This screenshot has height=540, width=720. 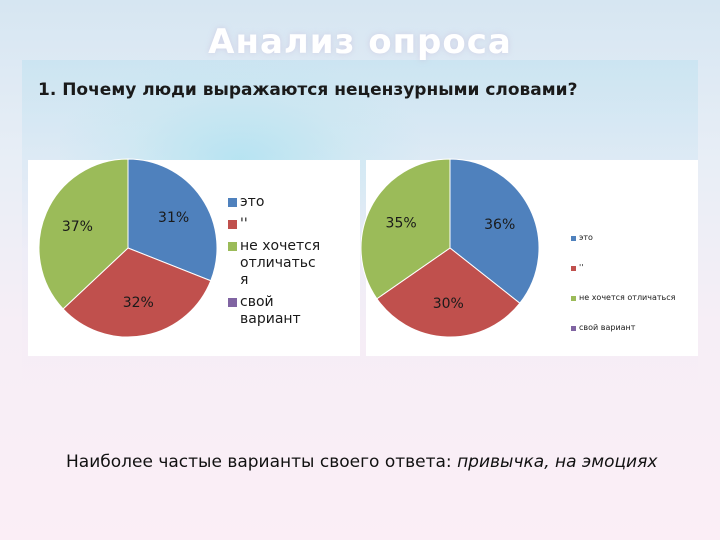 I want to click on pie1-data-label-2: 37%, so click(x=77, y=227).